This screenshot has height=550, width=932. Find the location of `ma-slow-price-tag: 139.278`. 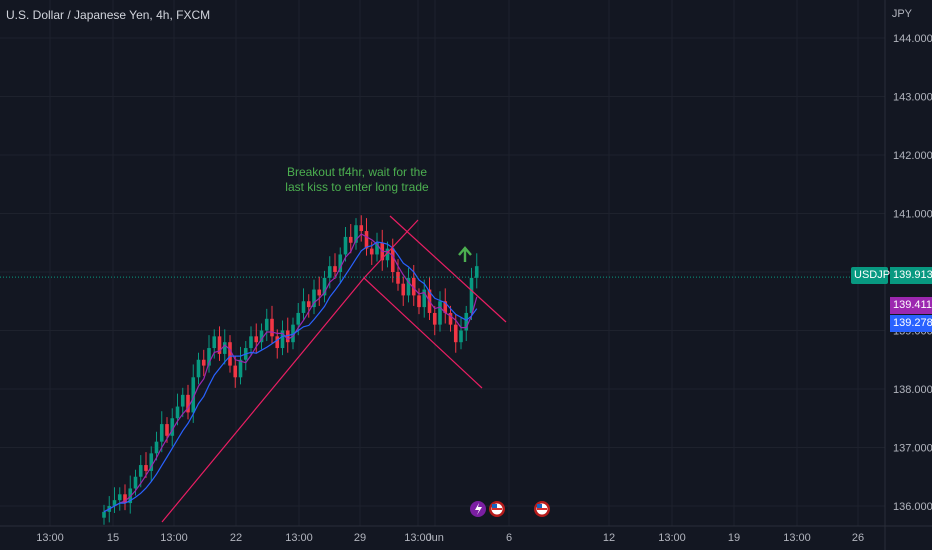

ma-slow-price-tag: 139.278 is located at coordinates (911, 323).